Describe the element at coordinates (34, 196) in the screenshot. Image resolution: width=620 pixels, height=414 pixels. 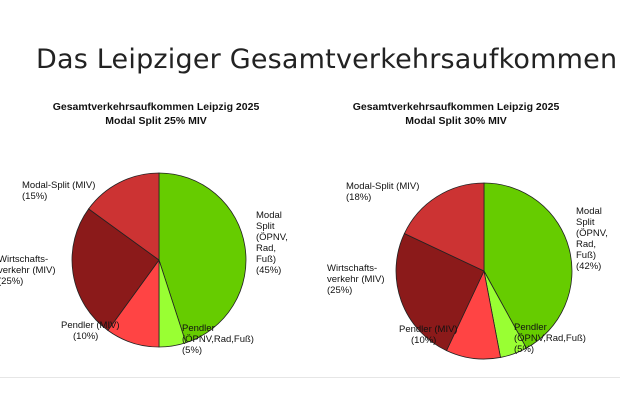
I see `slice-percent: (15%)` at that location.